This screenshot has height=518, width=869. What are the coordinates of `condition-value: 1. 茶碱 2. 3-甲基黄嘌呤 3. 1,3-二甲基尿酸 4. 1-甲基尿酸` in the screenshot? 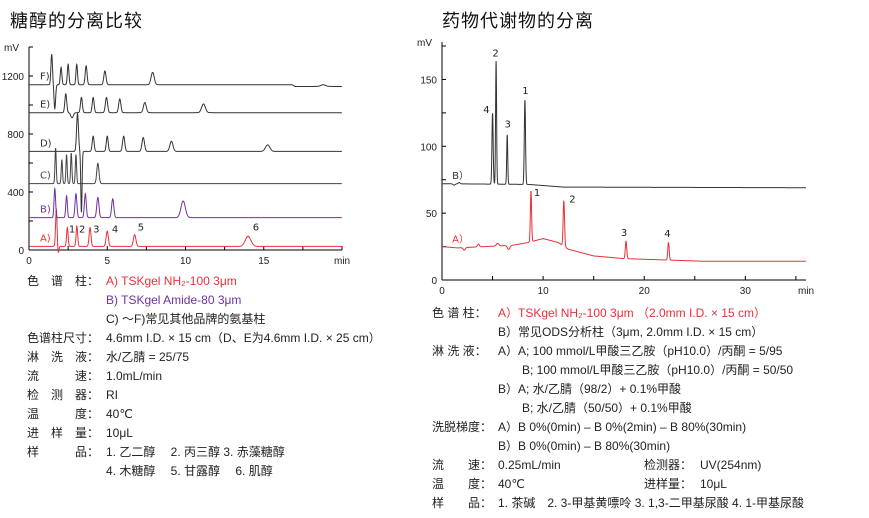 It's located at (651, 503).